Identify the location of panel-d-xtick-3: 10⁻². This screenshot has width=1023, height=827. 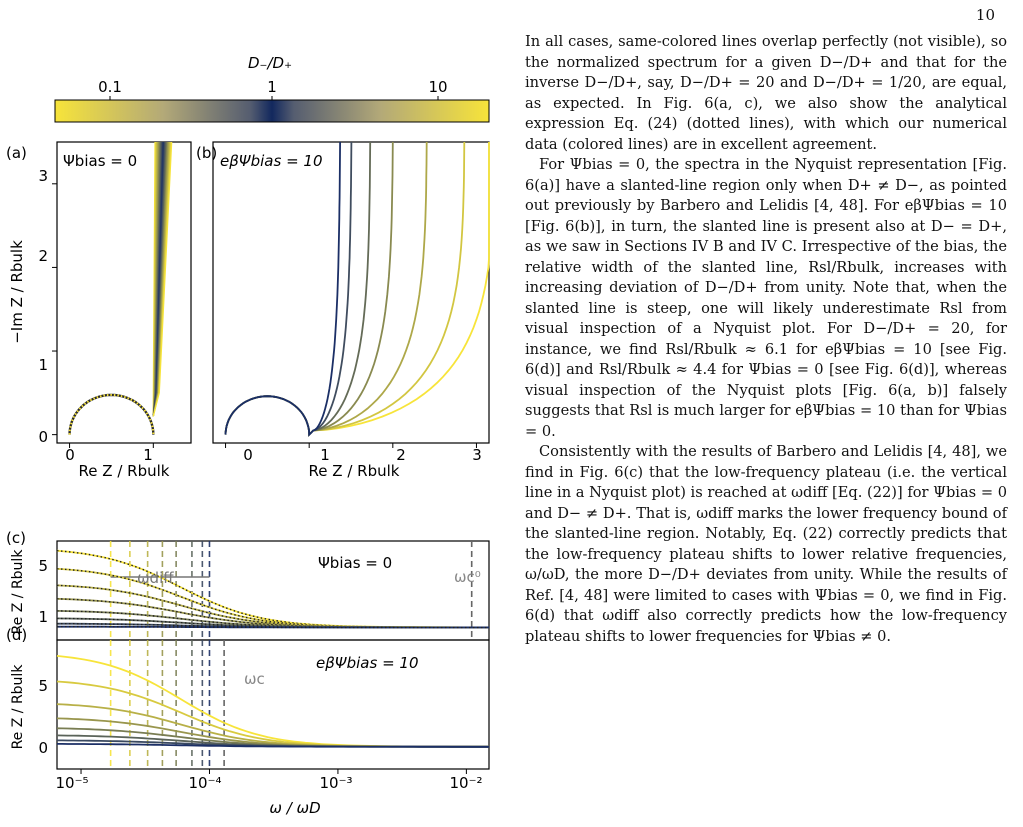
(465, 783).